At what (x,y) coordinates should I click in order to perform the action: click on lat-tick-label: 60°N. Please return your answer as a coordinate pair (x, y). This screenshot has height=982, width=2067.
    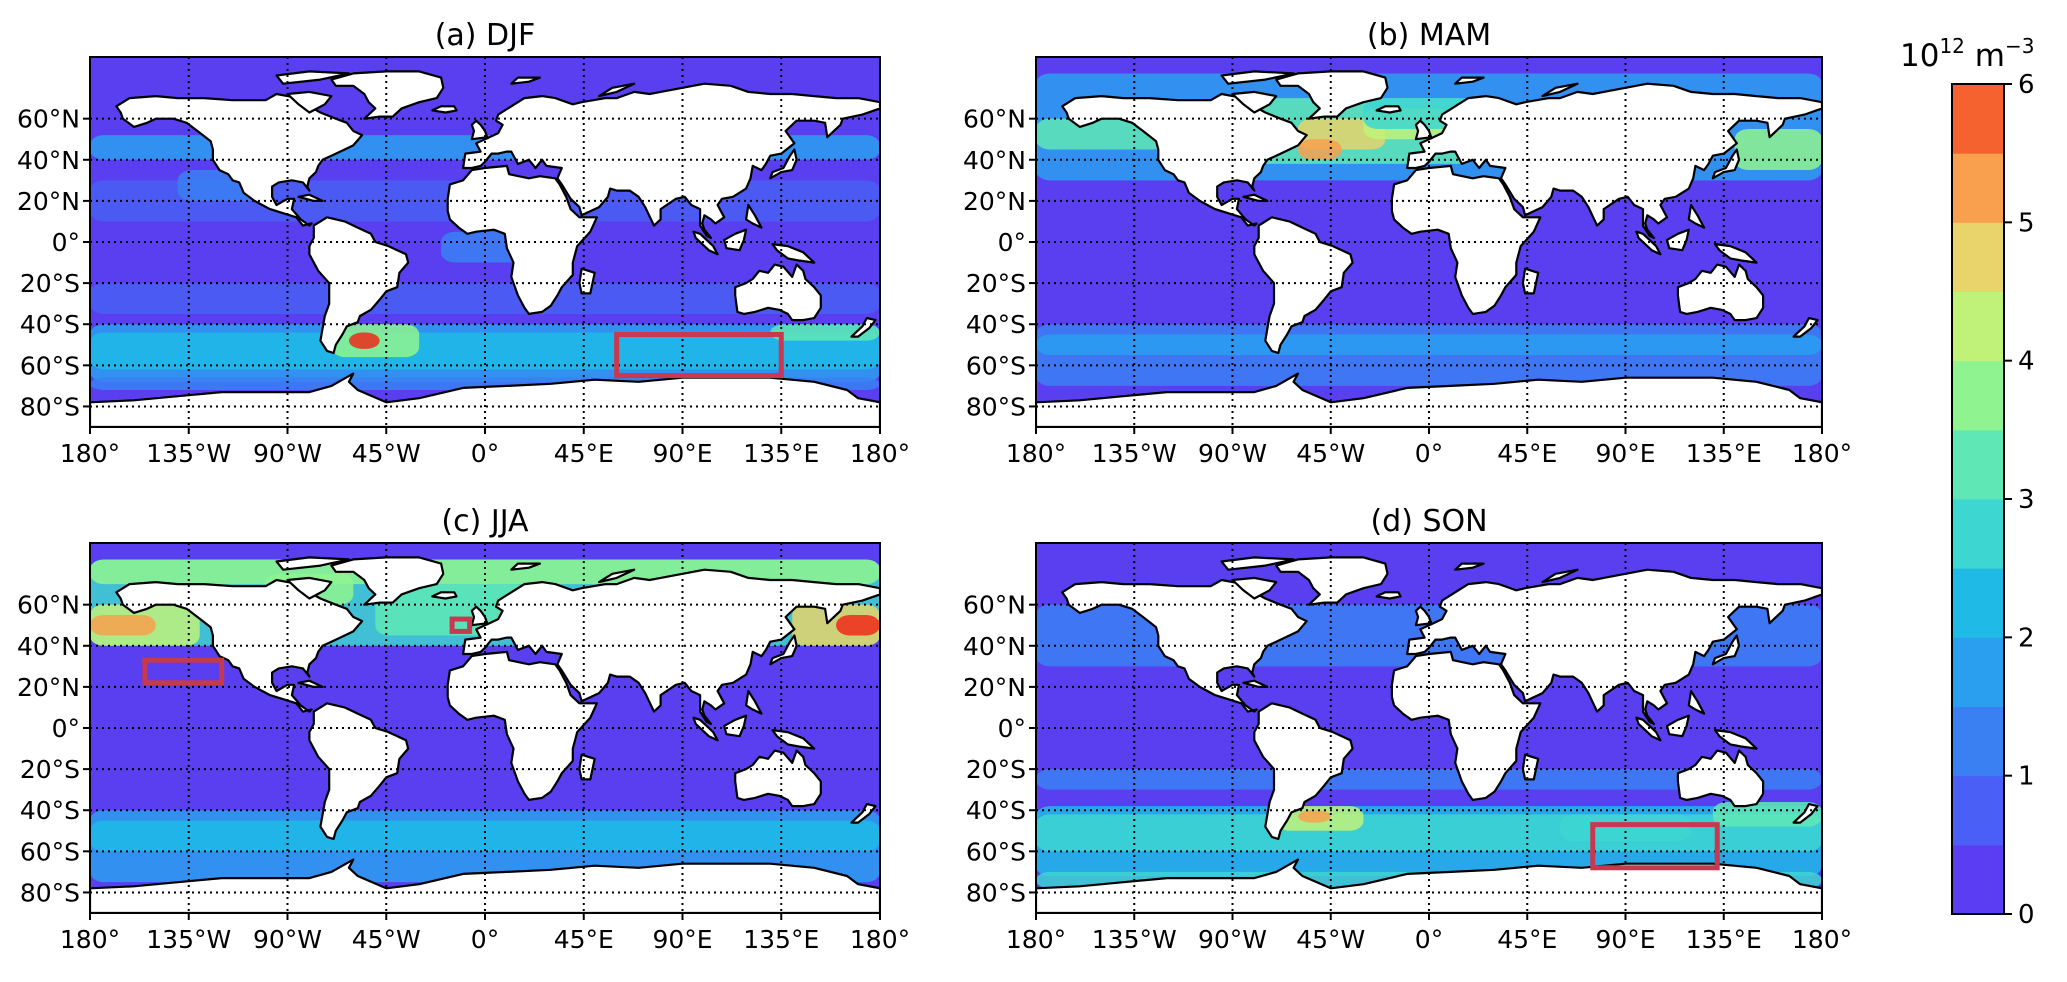
    Looking at the image, I should click on (994, 119).